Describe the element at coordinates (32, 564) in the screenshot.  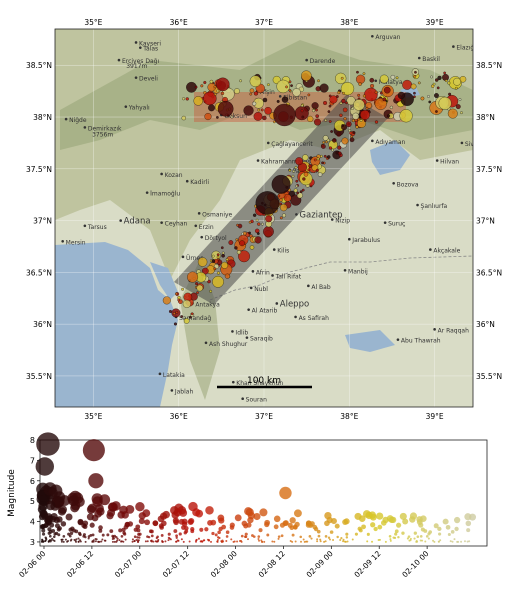
I see `x-tick-label: 02-06 00` at that location.